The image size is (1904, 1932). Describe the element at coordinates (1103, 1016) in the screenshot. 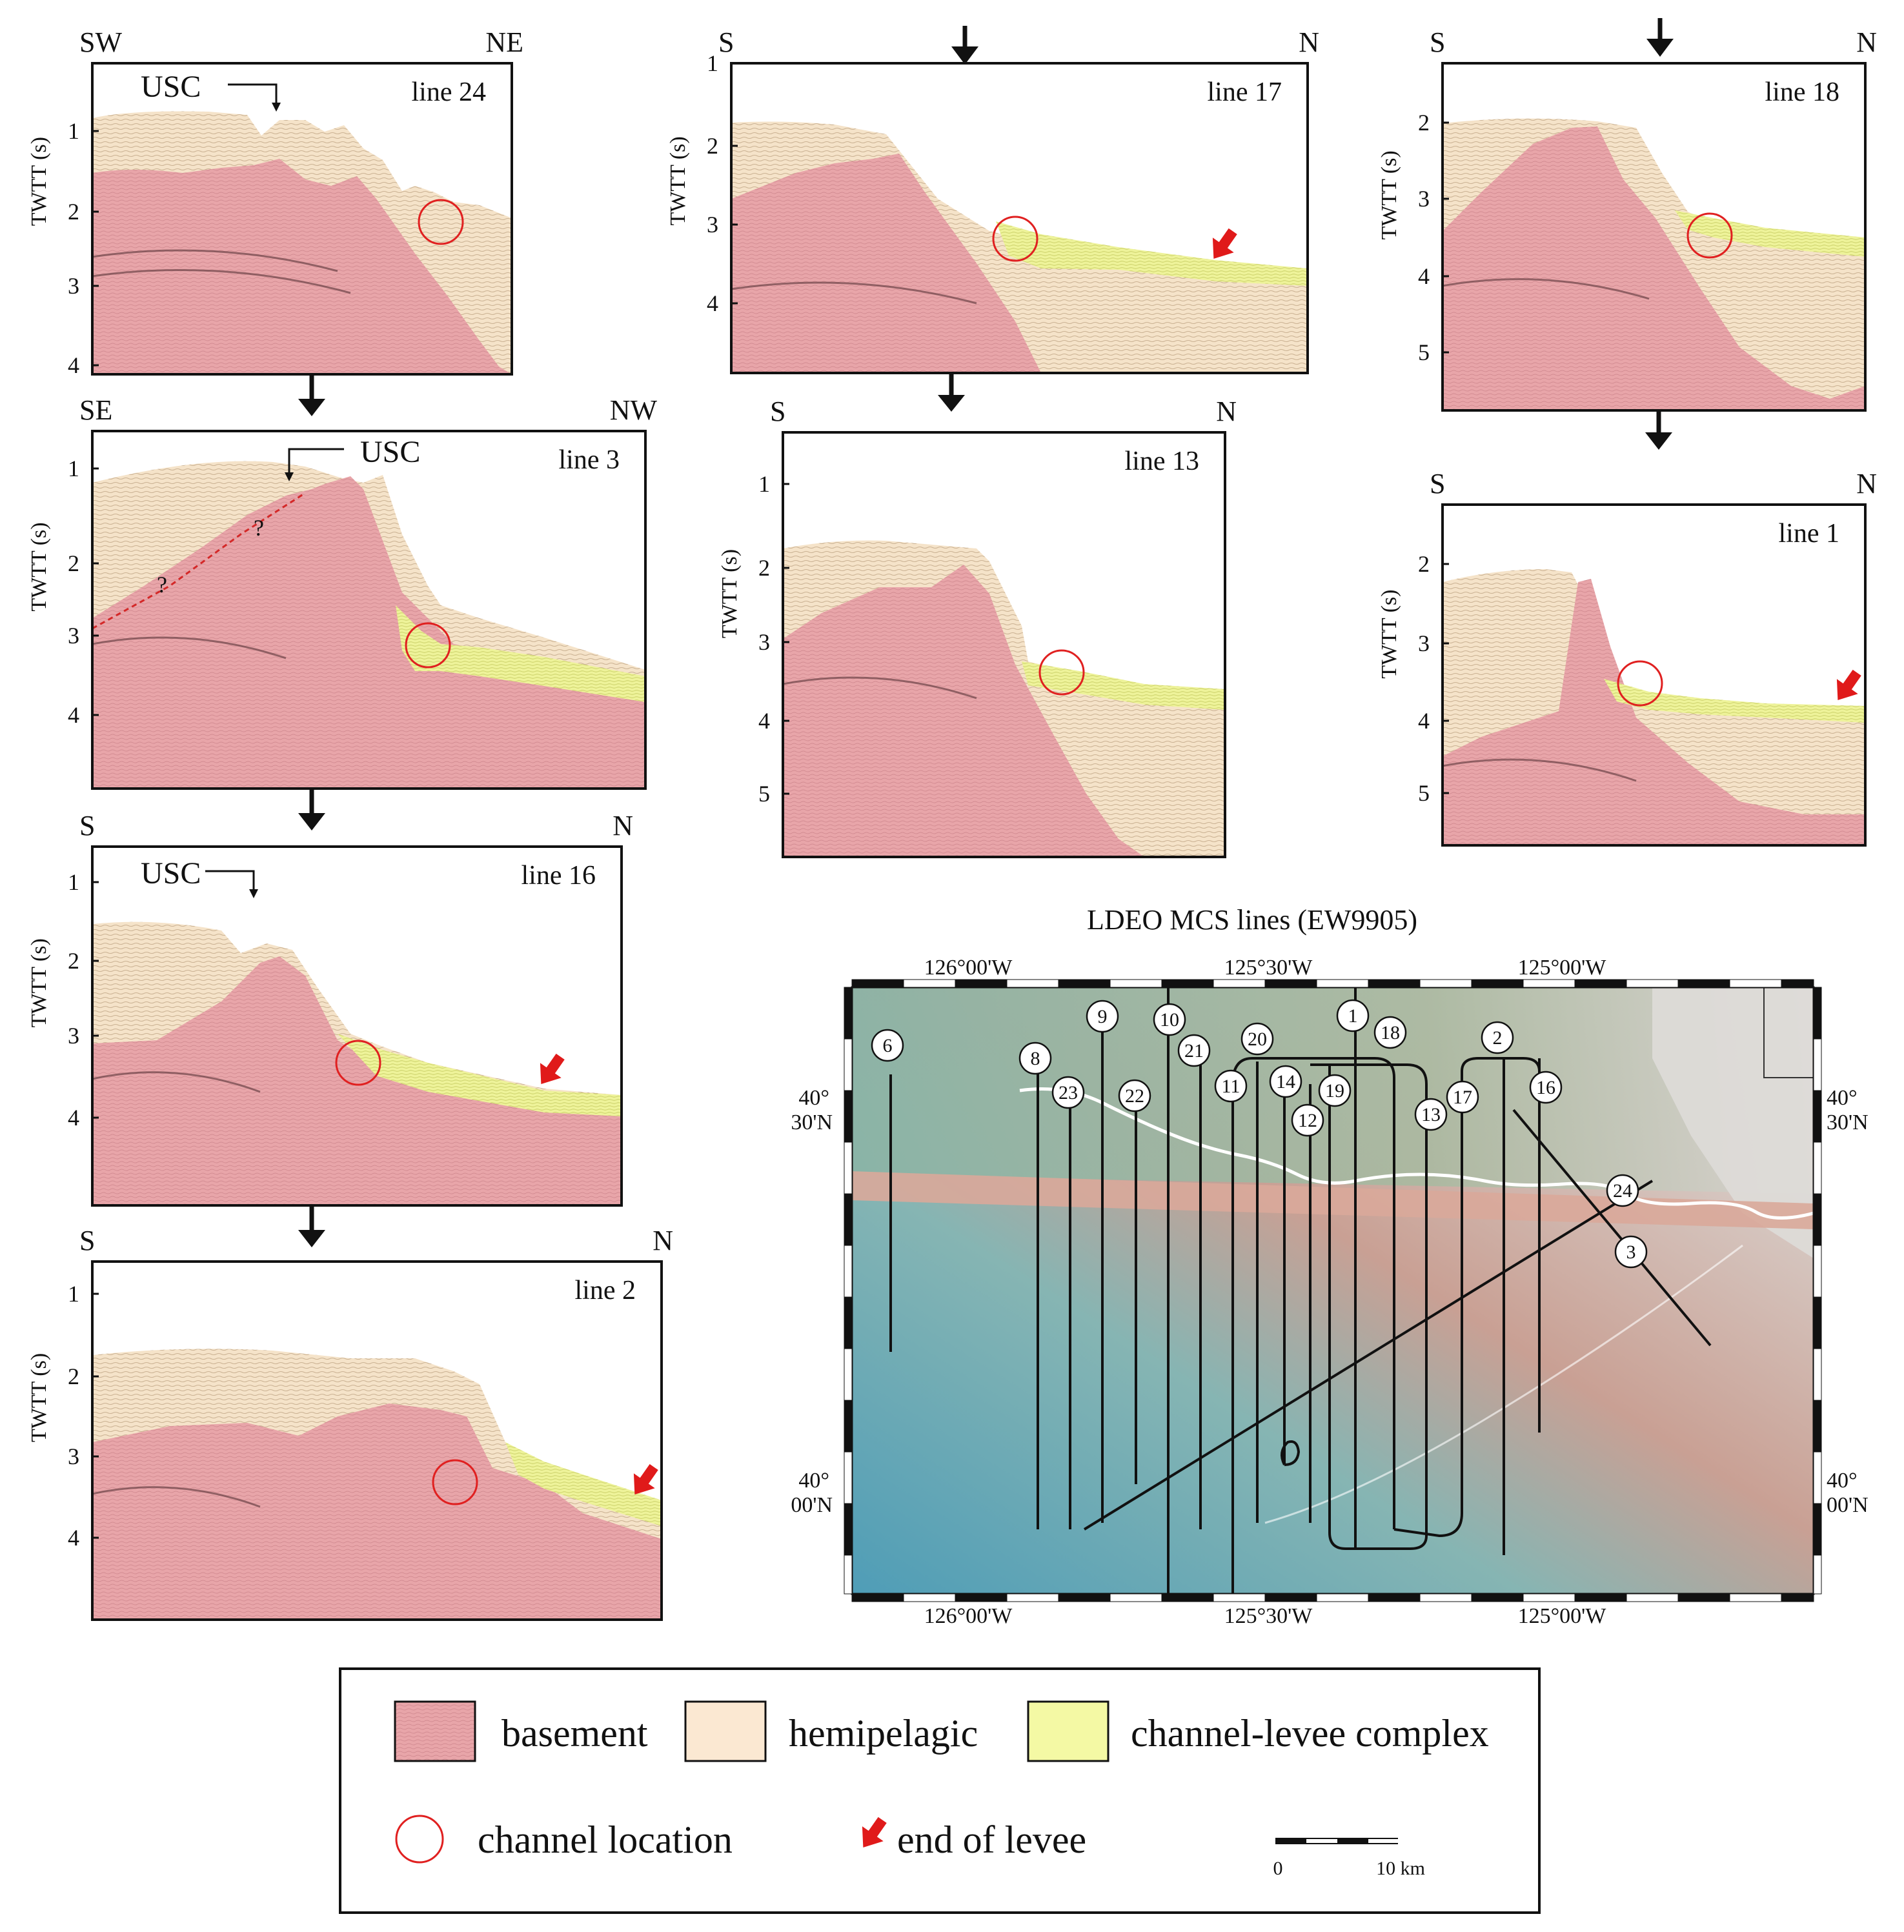

I see `svg-text: 9` at that location.